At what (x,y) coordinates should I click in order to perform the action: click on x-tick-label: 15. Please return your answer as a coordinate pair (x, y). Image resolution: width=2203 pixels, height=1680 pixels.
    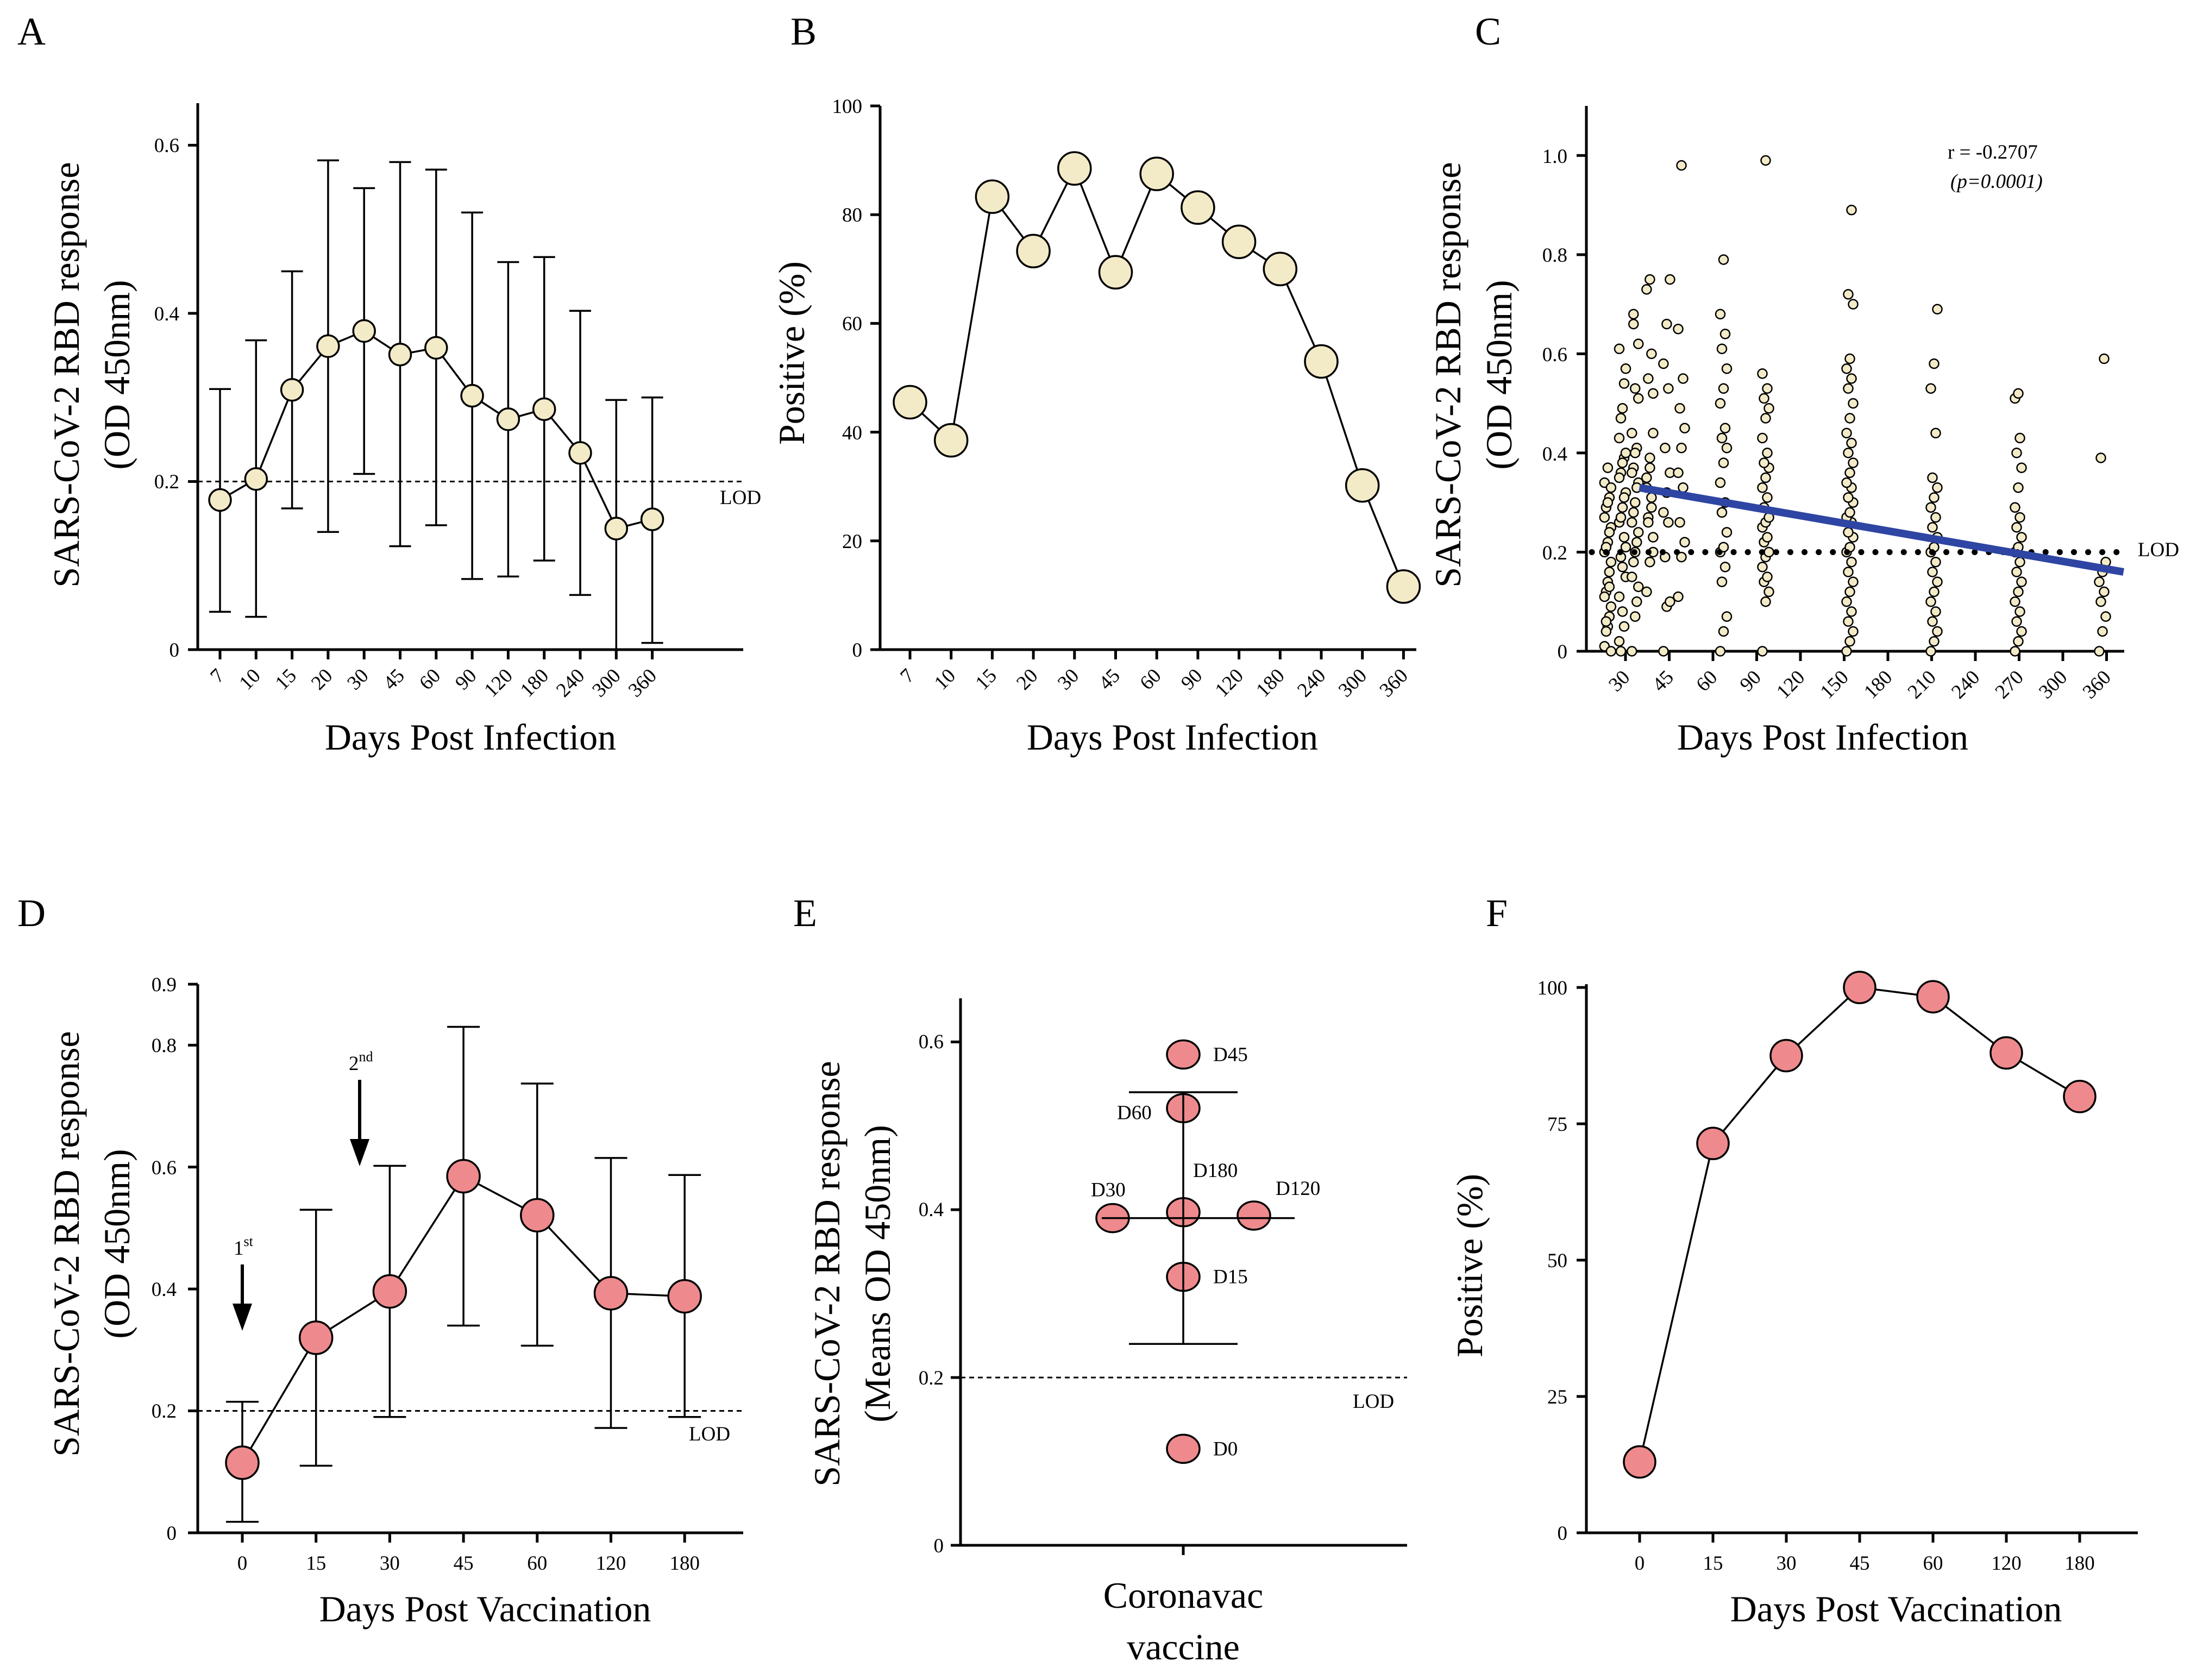
    Looking at the image, I should click on (1713, 1563).